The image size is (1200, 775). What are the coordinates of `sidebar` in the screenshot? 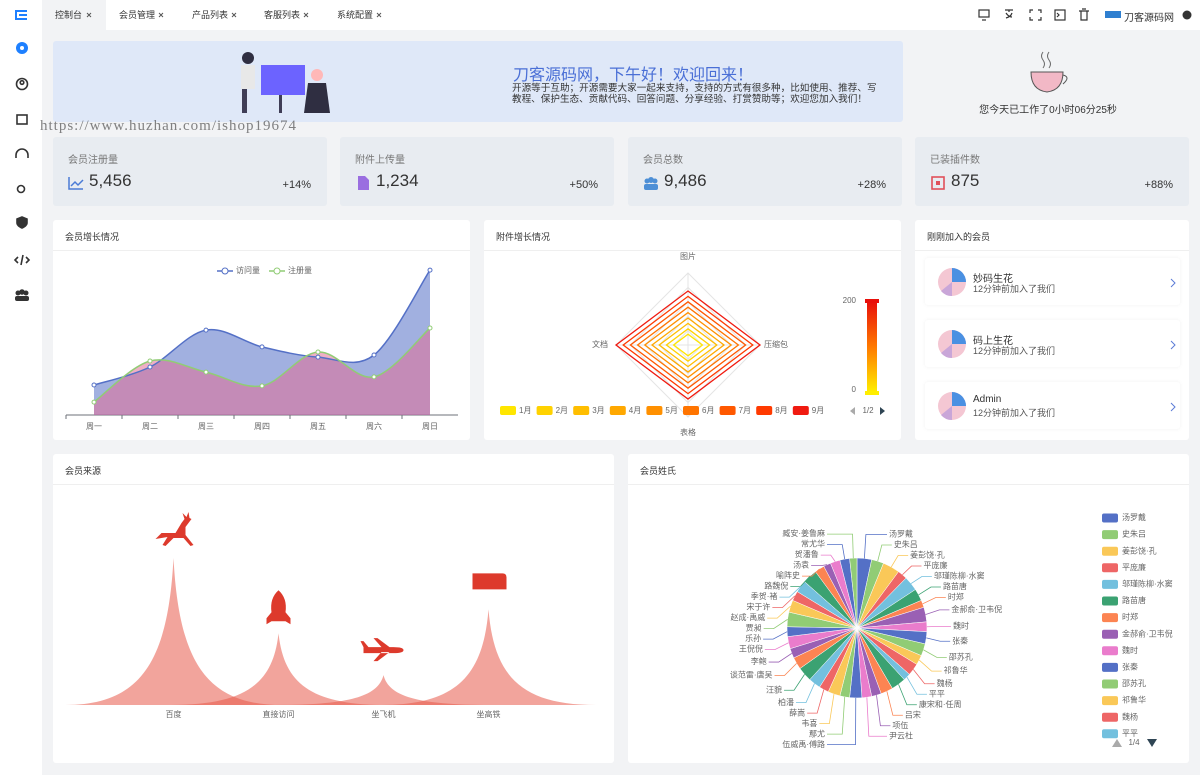 It's located at (21, 387).